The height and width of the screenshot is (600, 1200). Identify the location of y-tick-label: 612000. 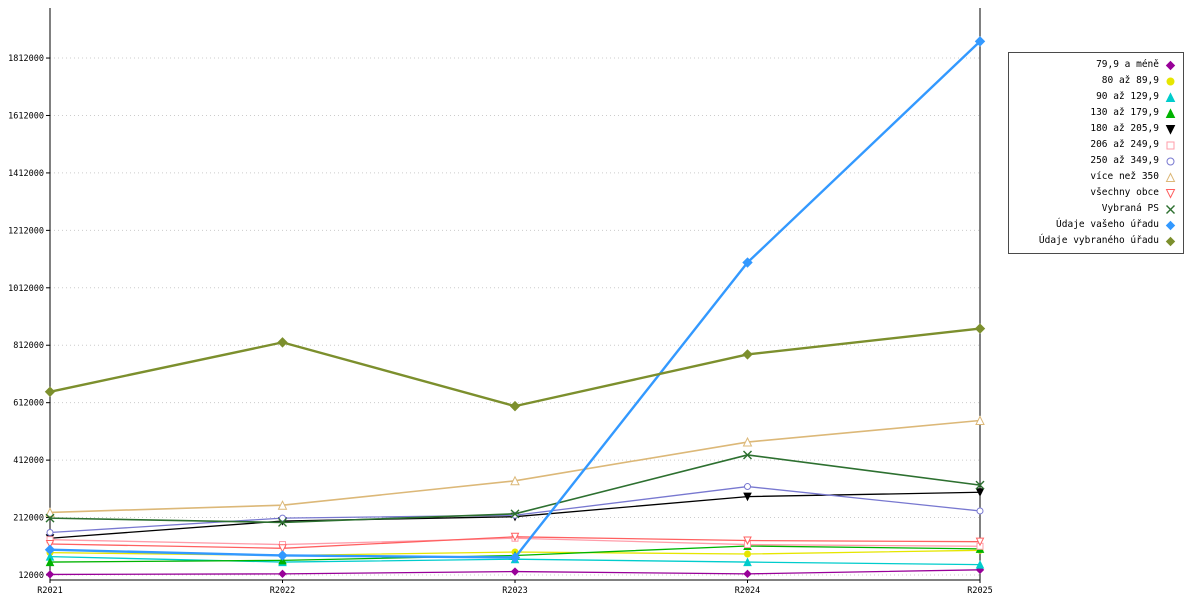
(28, 404).